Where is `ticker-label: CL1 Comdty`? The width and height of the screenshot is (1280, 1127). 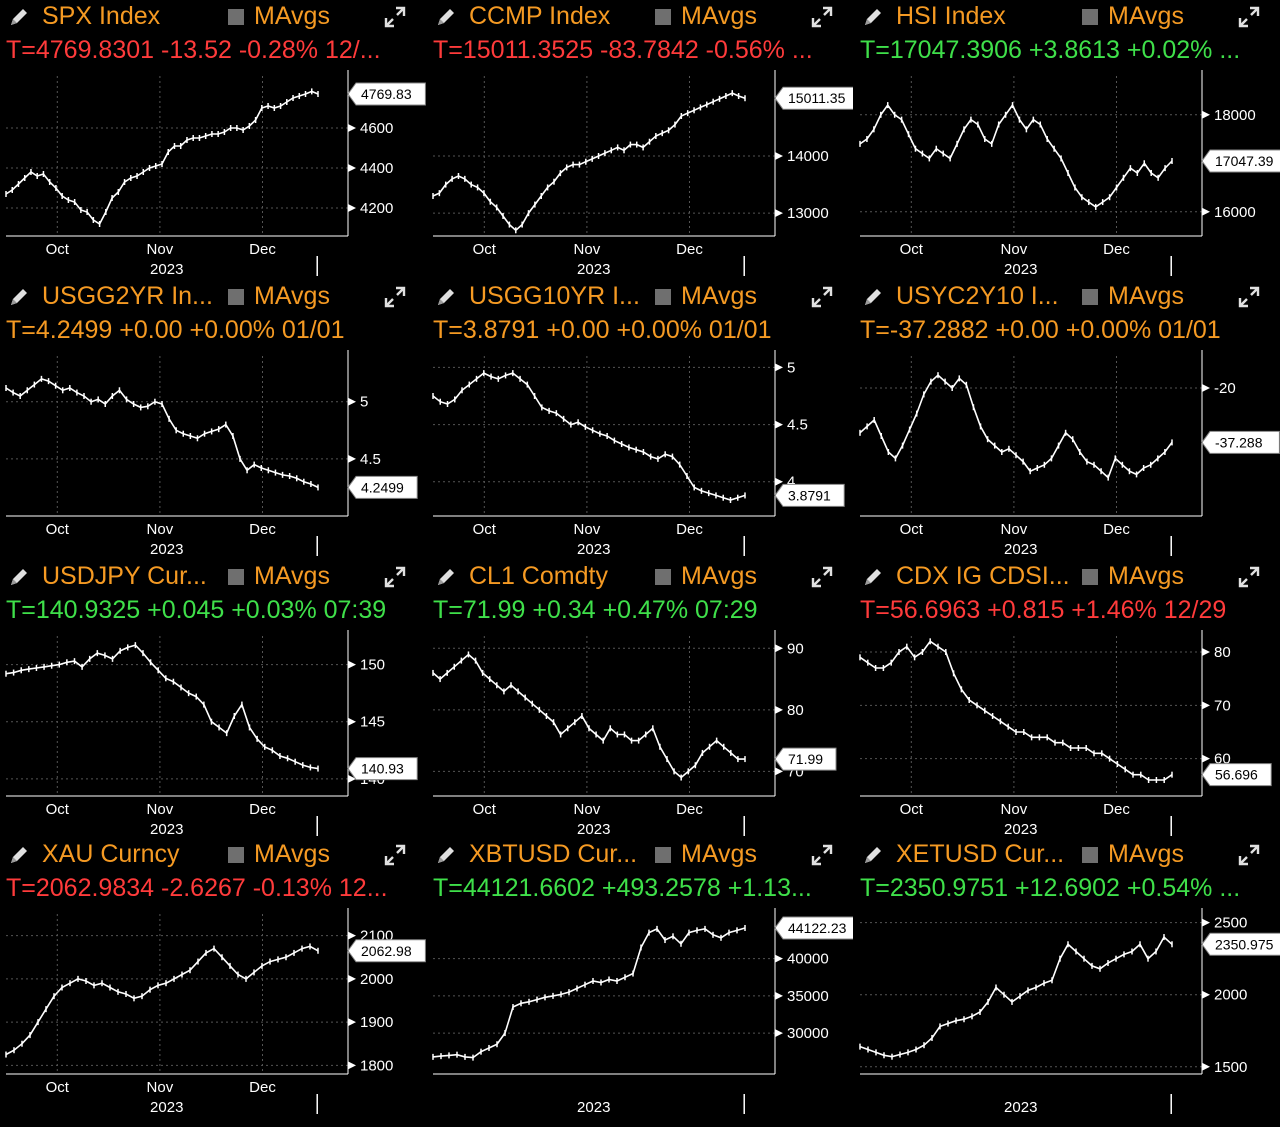 ticker-label: CL1 Comdty is located at coordinates (538, 576).